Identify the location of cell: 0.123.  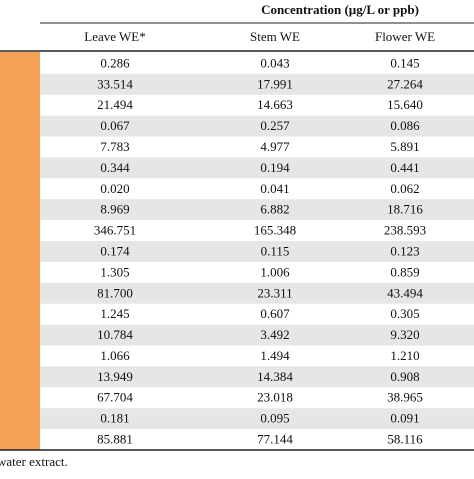
(404, 250).